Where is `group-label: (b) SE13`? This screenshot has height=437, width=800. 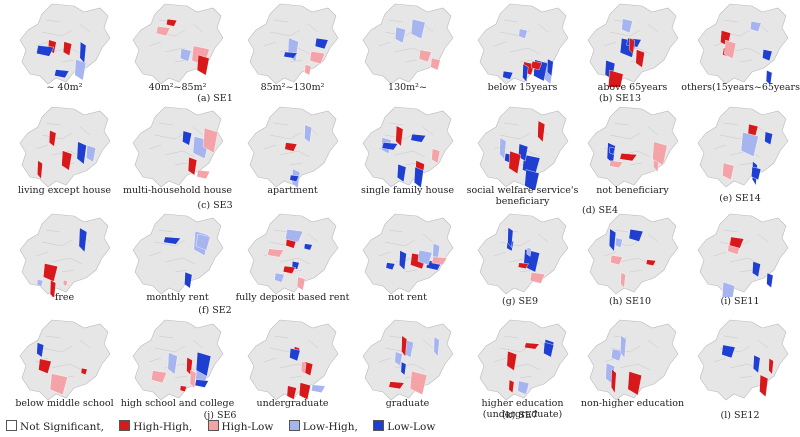 group-label: (b) SE13 is located at coordinates (620, 98).